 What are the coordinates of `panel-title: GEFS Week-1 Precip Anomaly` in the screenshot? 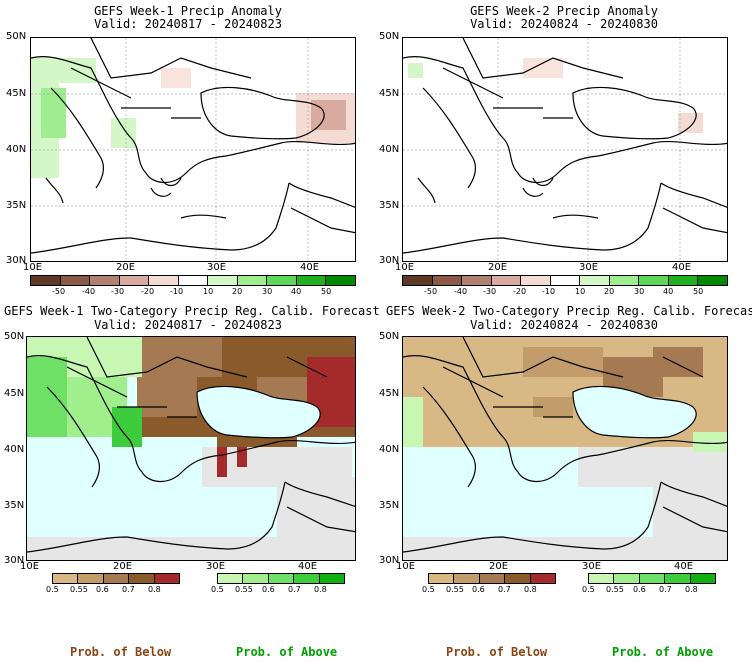 It's located at (188, 11).